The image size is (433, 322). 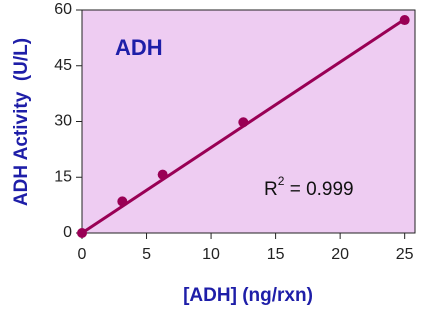 I want to click on annotation-text: R, so click(x=271, y=189).